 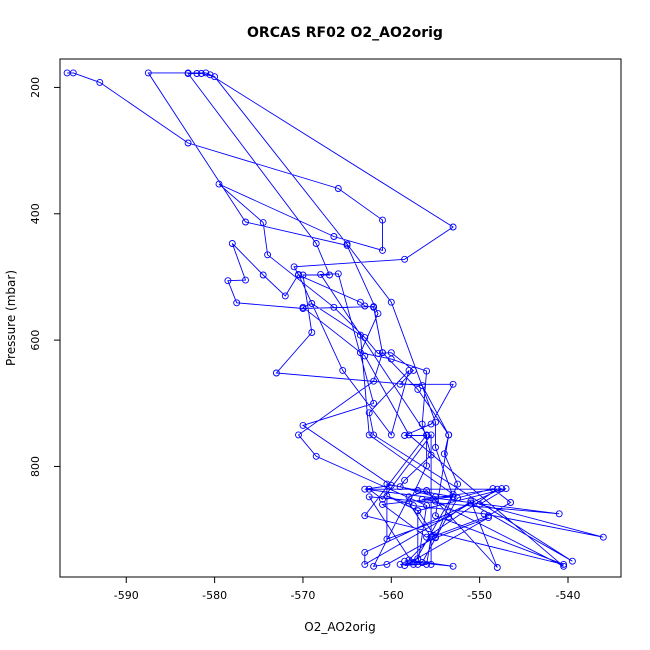 What do you see at coordinates (35, 340) in the screenshot?
I see `y-tick-label: 600` at bounding box center [35, 340].